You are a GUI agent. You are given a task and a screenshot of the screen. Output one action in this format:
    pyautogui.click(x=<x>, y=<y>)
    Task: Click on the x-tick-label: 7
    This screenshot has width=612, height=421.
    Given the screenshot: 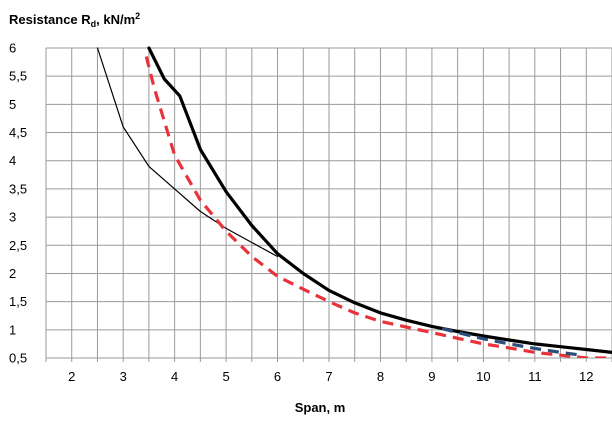 What is the action you would take?
    pyautogui.click(x=328, y=376)
    